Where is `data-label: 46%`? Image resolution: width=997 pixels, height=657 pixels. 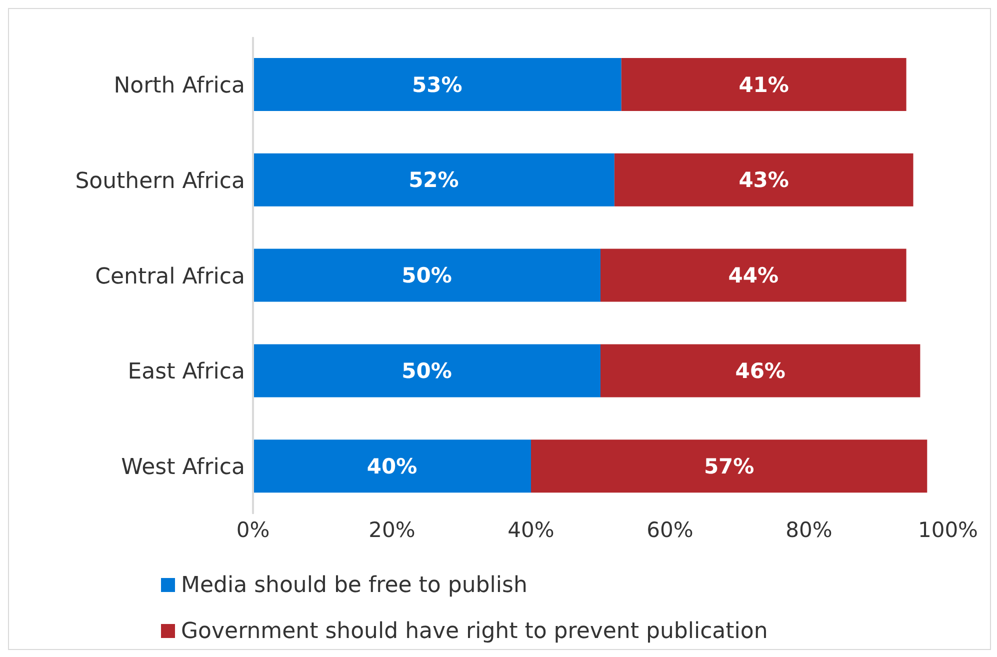
data-label: 46% is located at coordinates (760, 371).